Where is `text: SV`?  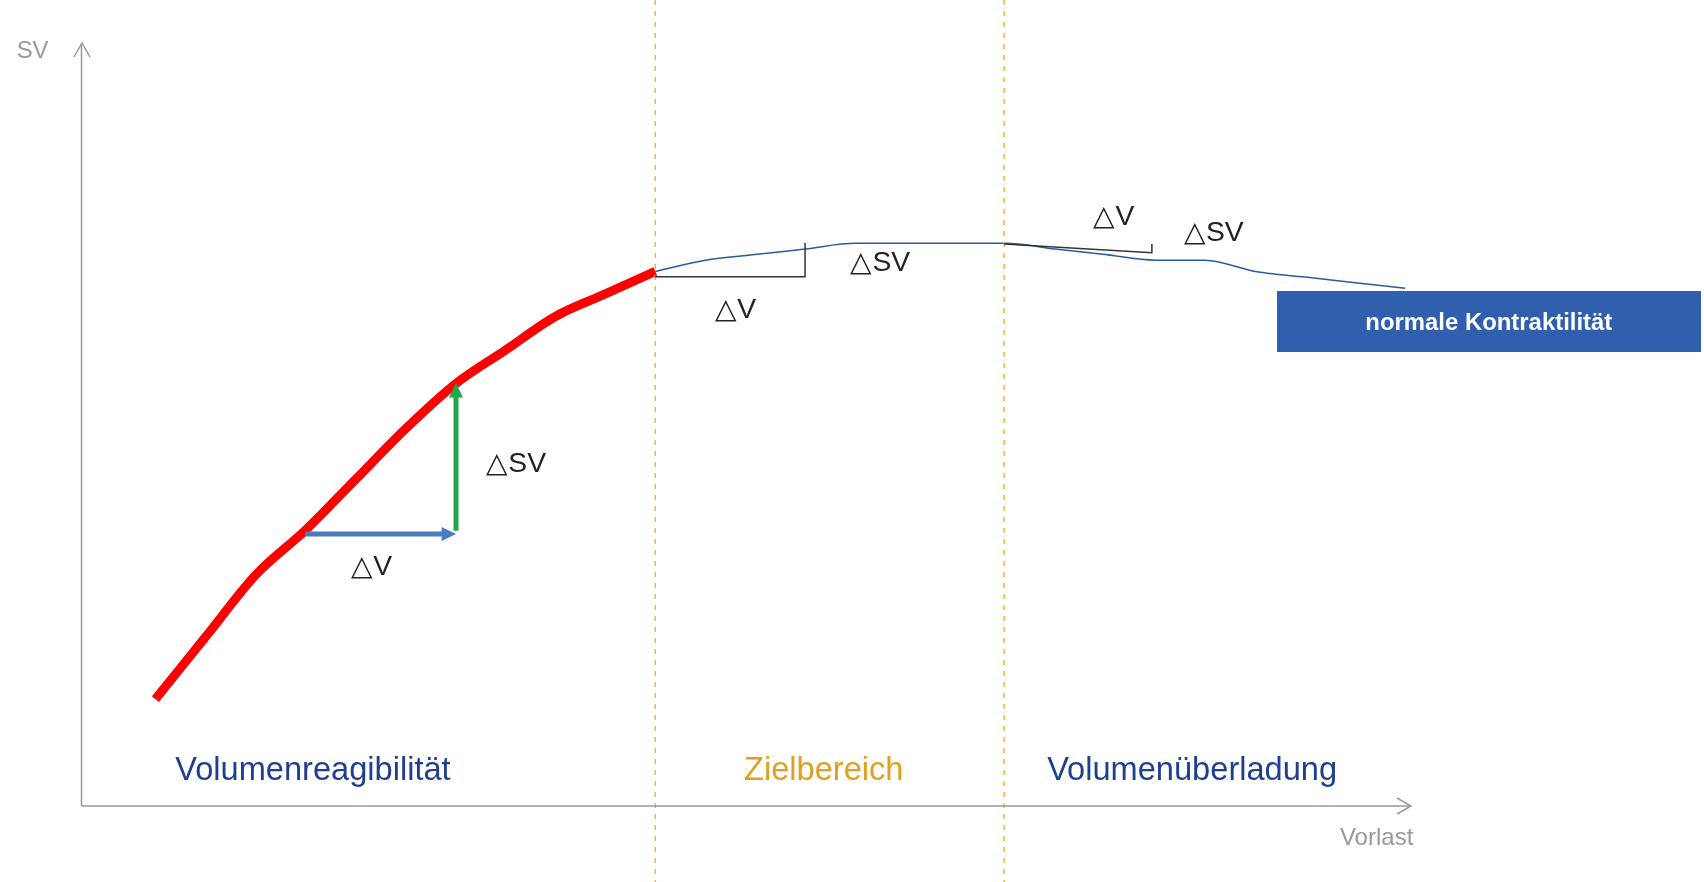 text: SV is located at coordinates (32, 49).